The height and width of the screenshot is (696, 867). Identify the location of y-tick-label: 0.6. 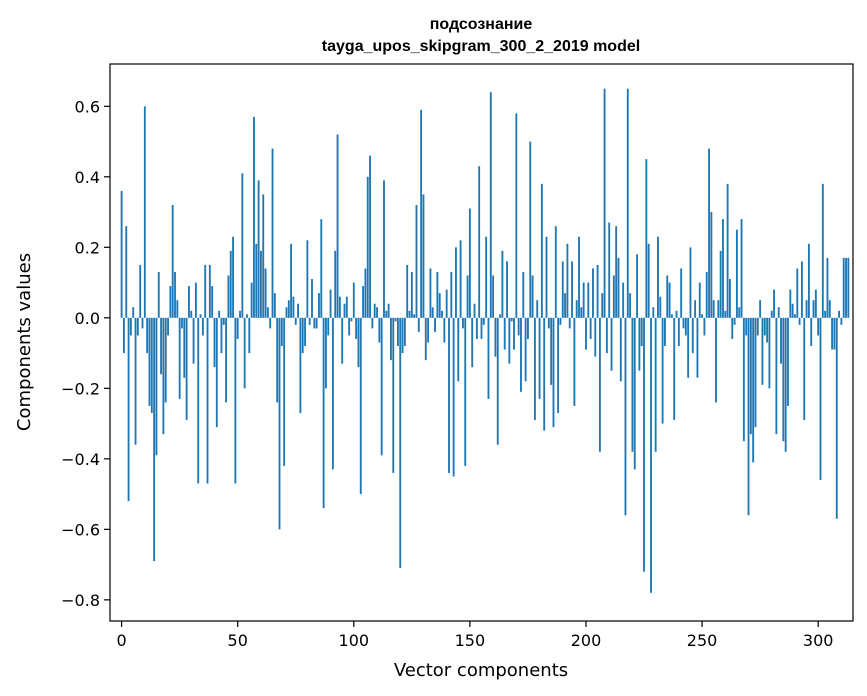
(87, 106).